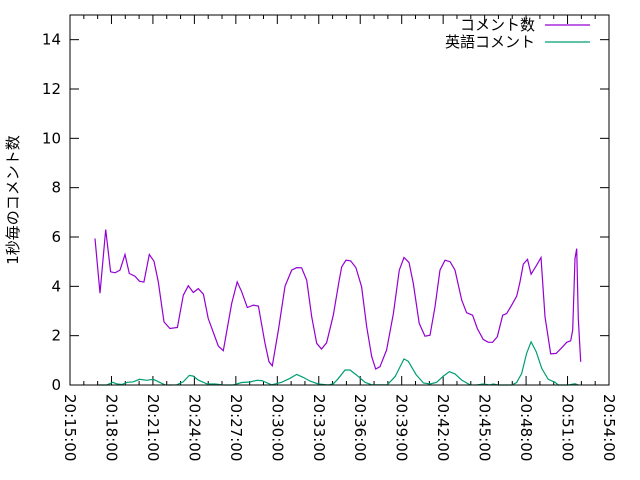 This screenshot has height=480, width=640. What do you see at coordinates (194, 427) in the screenshot?
I see `x-tick-label: 20:24:00` at bounding box center [194, 427].